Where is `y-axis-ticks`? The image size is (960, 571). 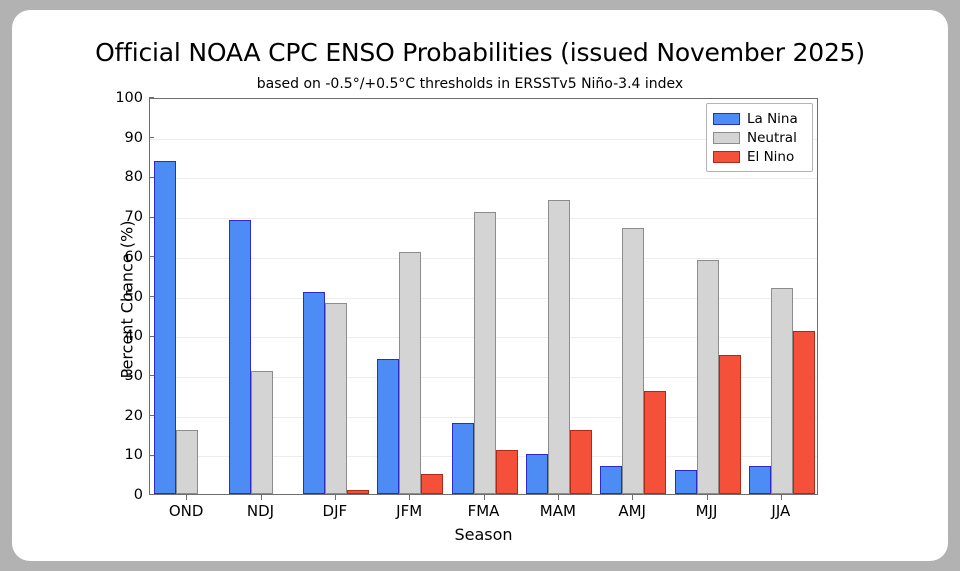
y-axis-ticks is located at coordinates (152, 296).